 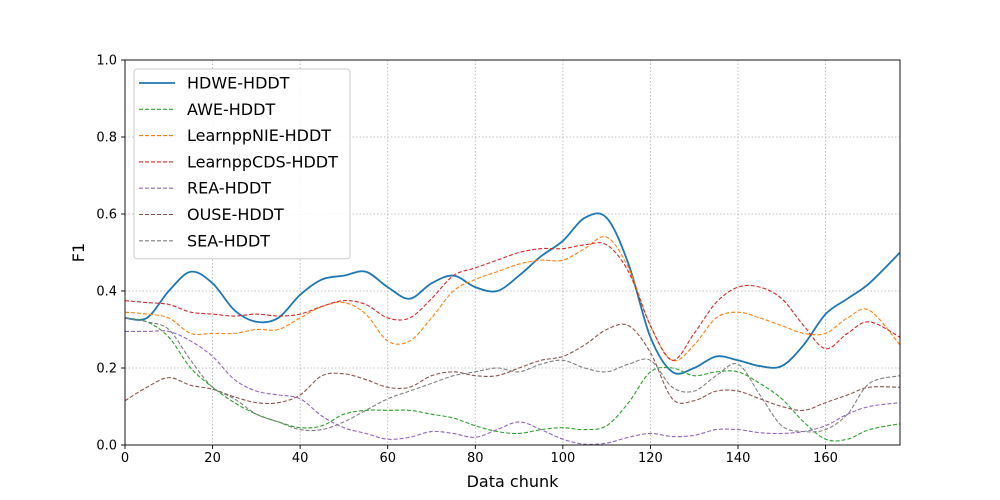 What do you see at coordinates (513, 481) in the screenshot?
I see `x-axis-label: Data chunk` at bounding box center [513, 481].